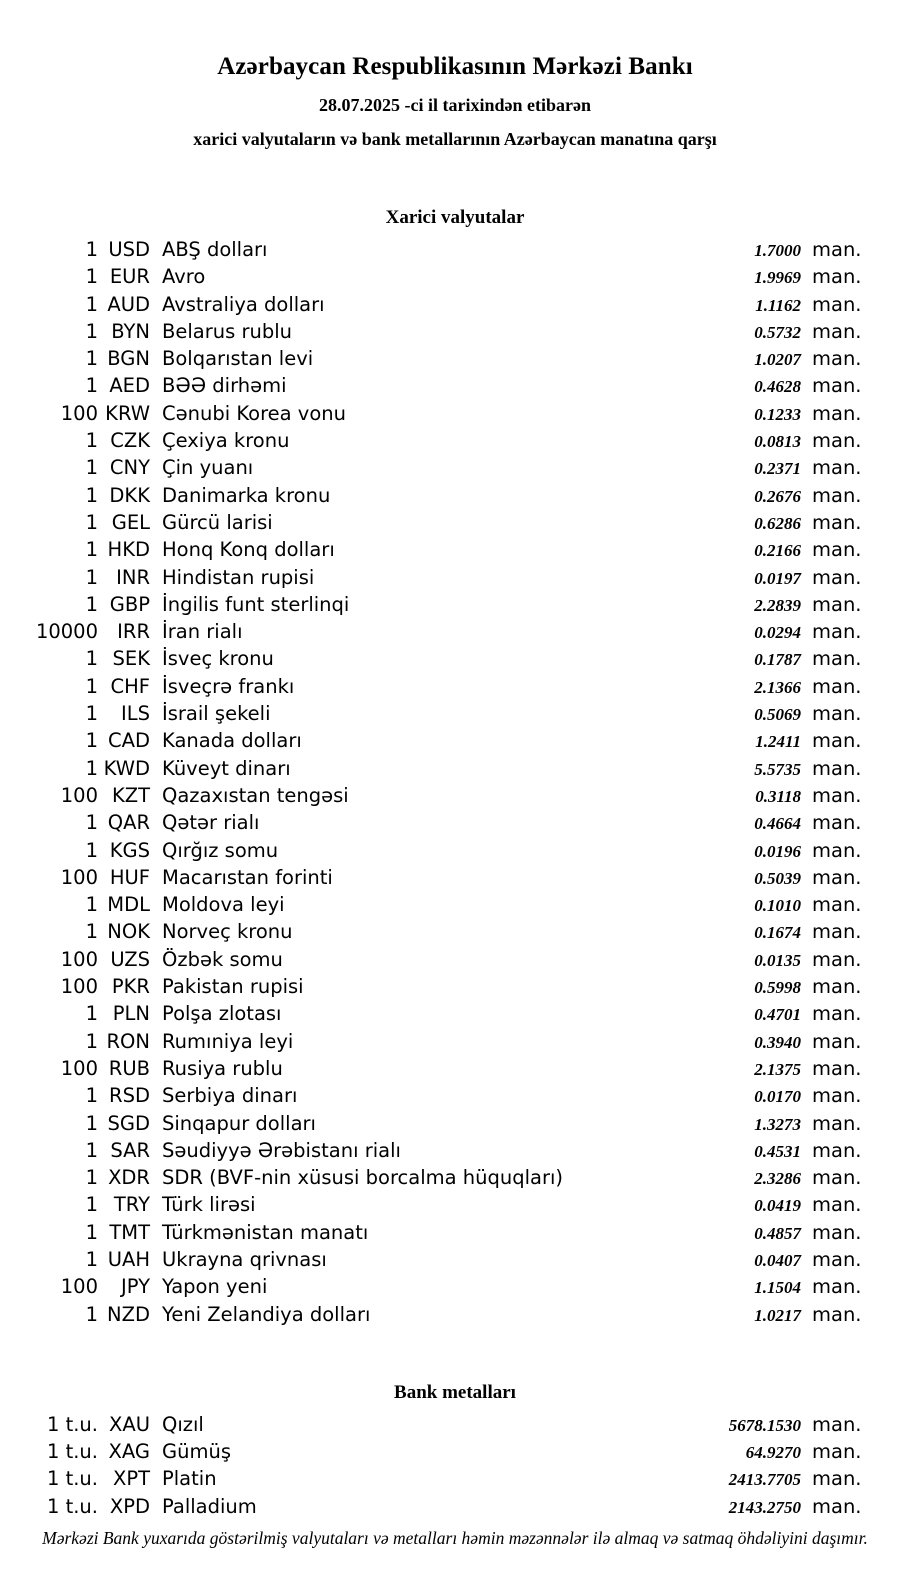 Image resolution: width=910 pixels, height=1584 pixels. Describe the element at coordinates (455, 770) in the screenshot. I see `currency-rate-row: 1 KWD Küveyt dinarı 5.5735 man.` at that location.